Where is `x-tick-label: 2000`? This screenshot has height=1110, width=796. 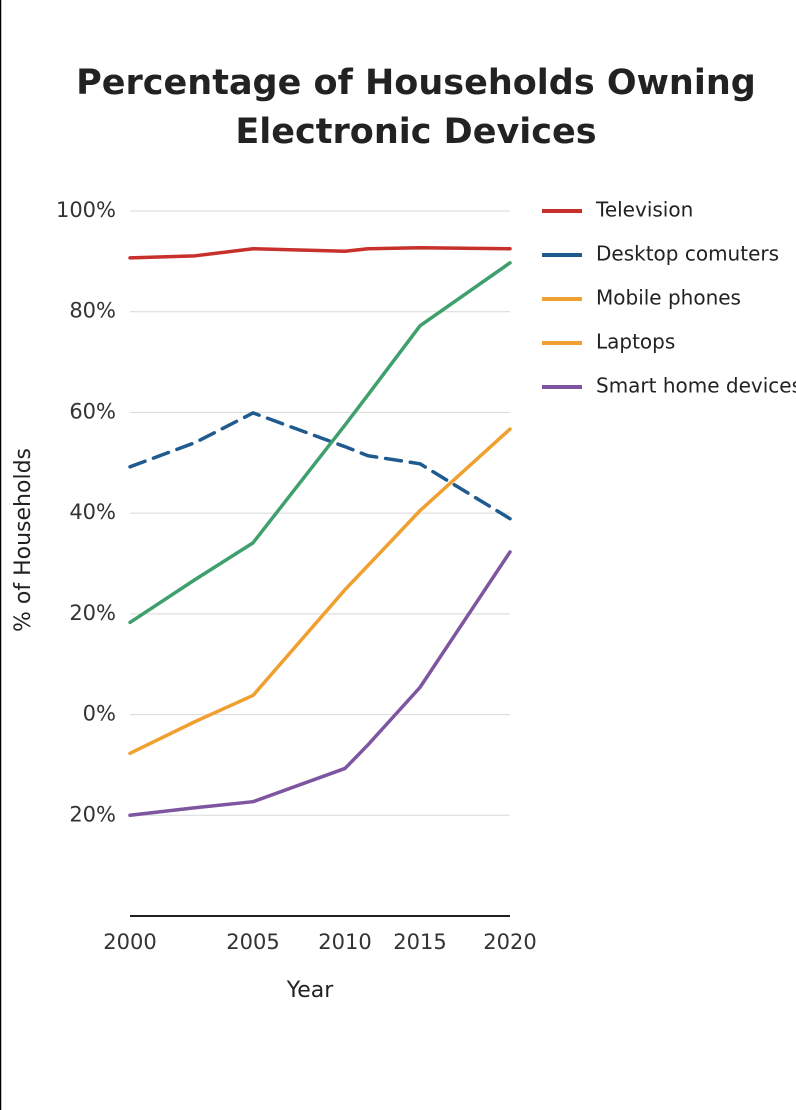 x-tick-label: 2000 is located at coordinates (129, 942).